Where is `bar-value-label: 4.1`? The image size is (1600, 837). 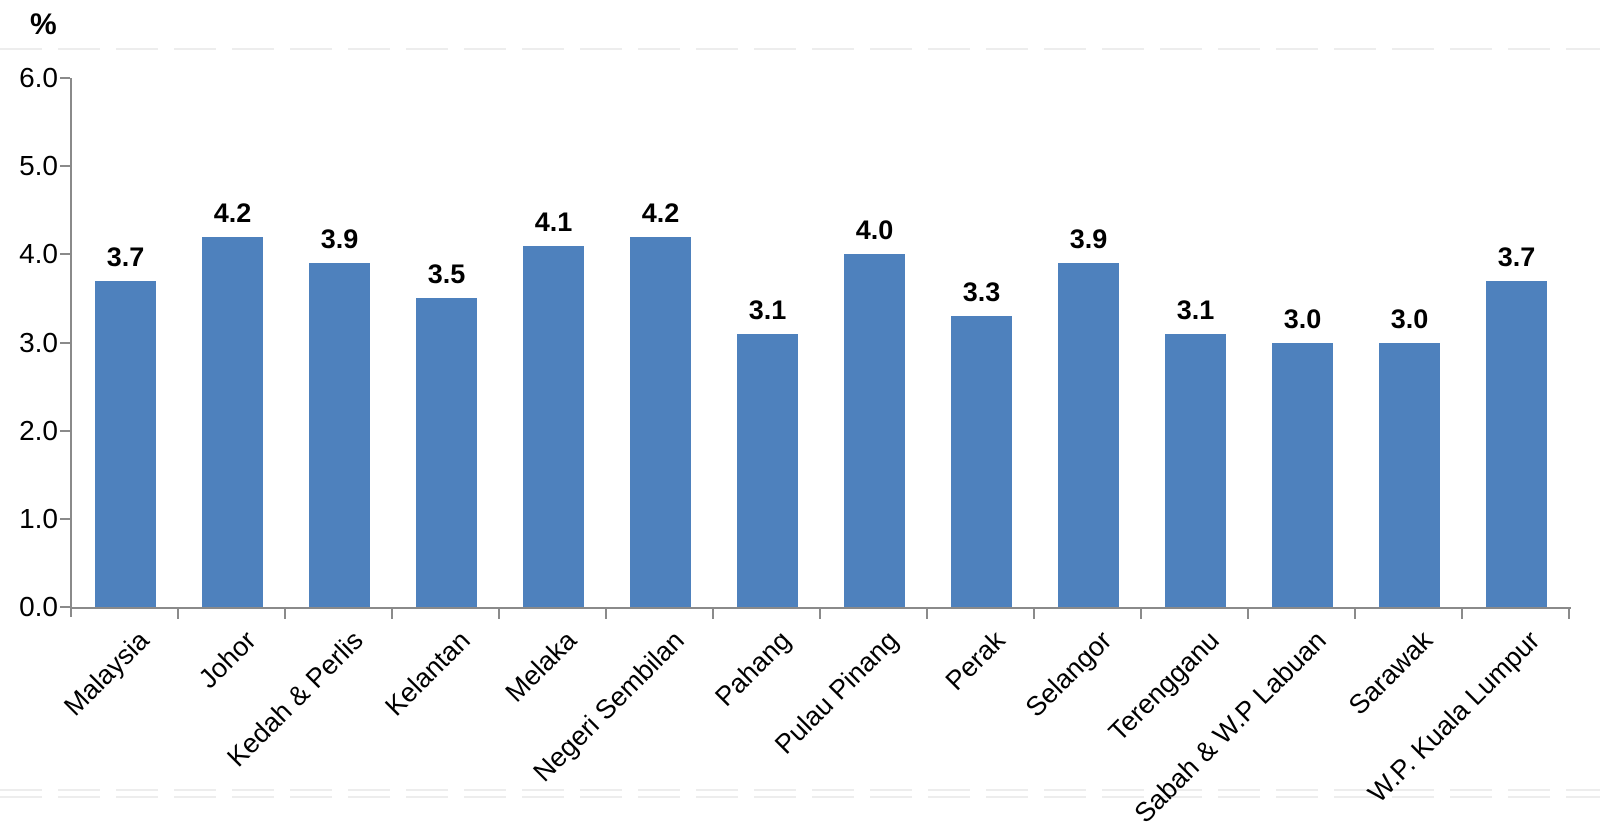 bar-value-label: 4.1 is located at coordinates (553, 221).